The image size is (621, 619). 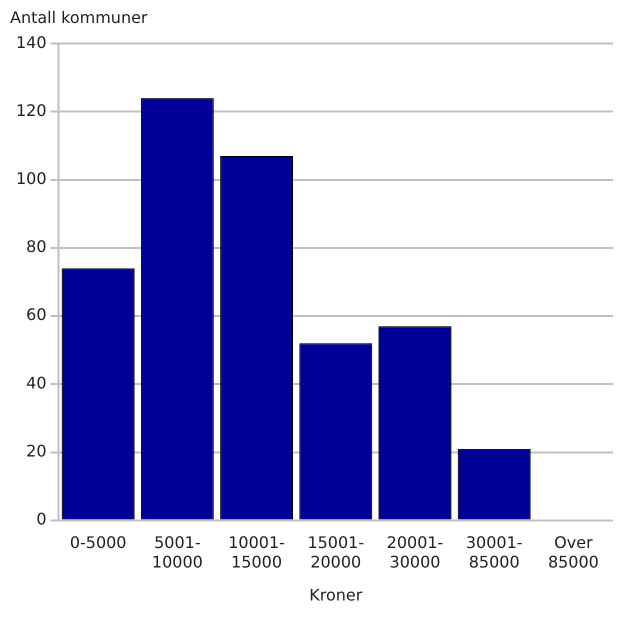 What do you see at coordinates (336, 595) in the screenshot?
I see `x-axis-title: Kroner` at bounding box center [336, 595].